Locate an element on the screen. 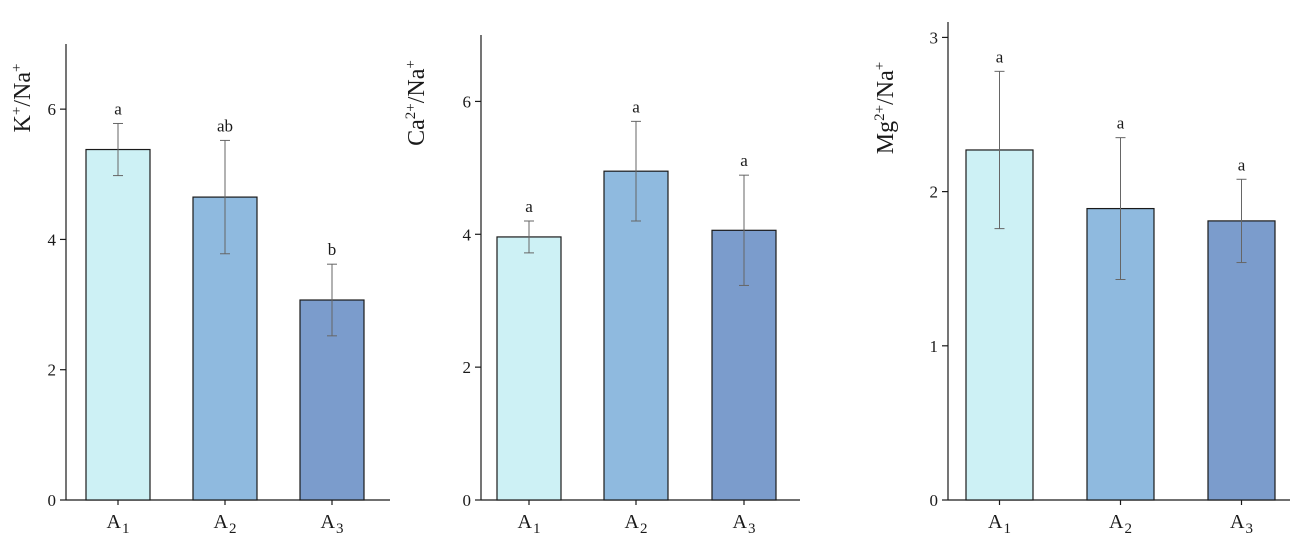  significance-letter: ab is located at coordinates (225, 125).